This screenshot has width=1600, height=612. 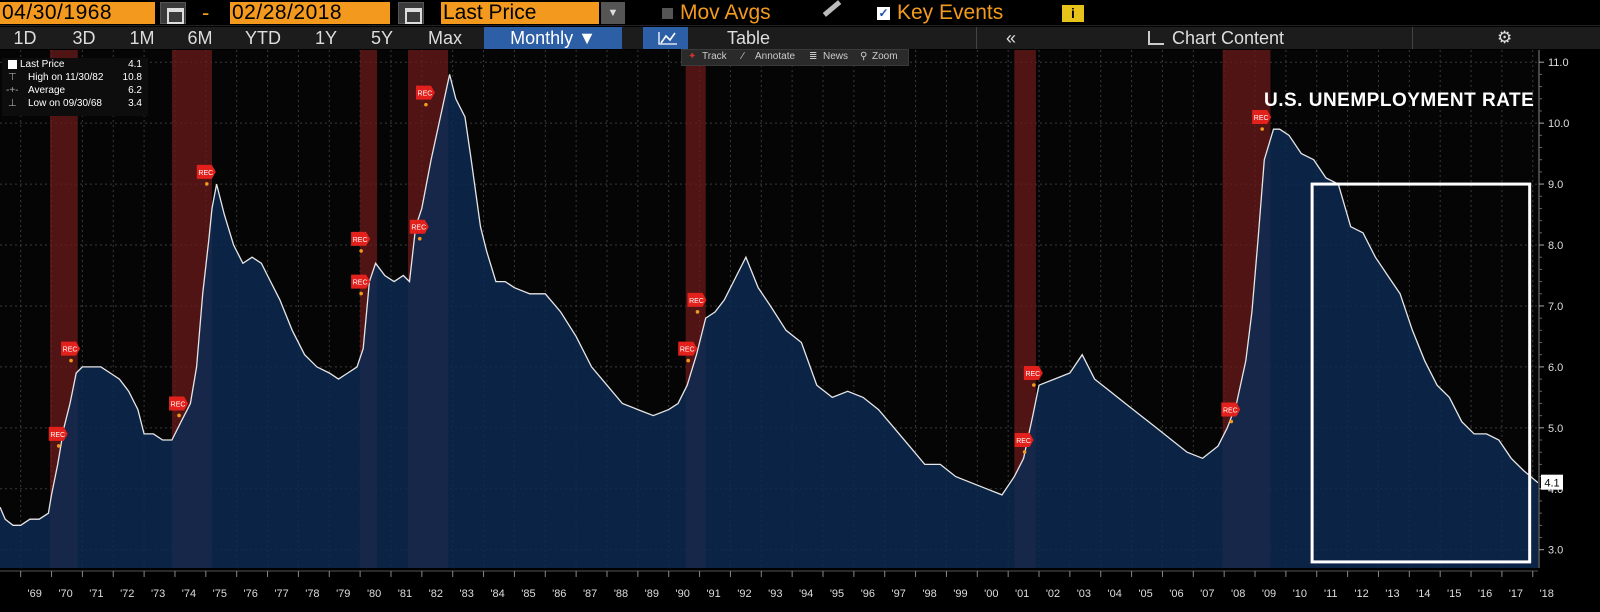 I want to click on y-axis: 3.04.05.06.07.08.09.010.011.04.1, so click(x=1569, y=309).